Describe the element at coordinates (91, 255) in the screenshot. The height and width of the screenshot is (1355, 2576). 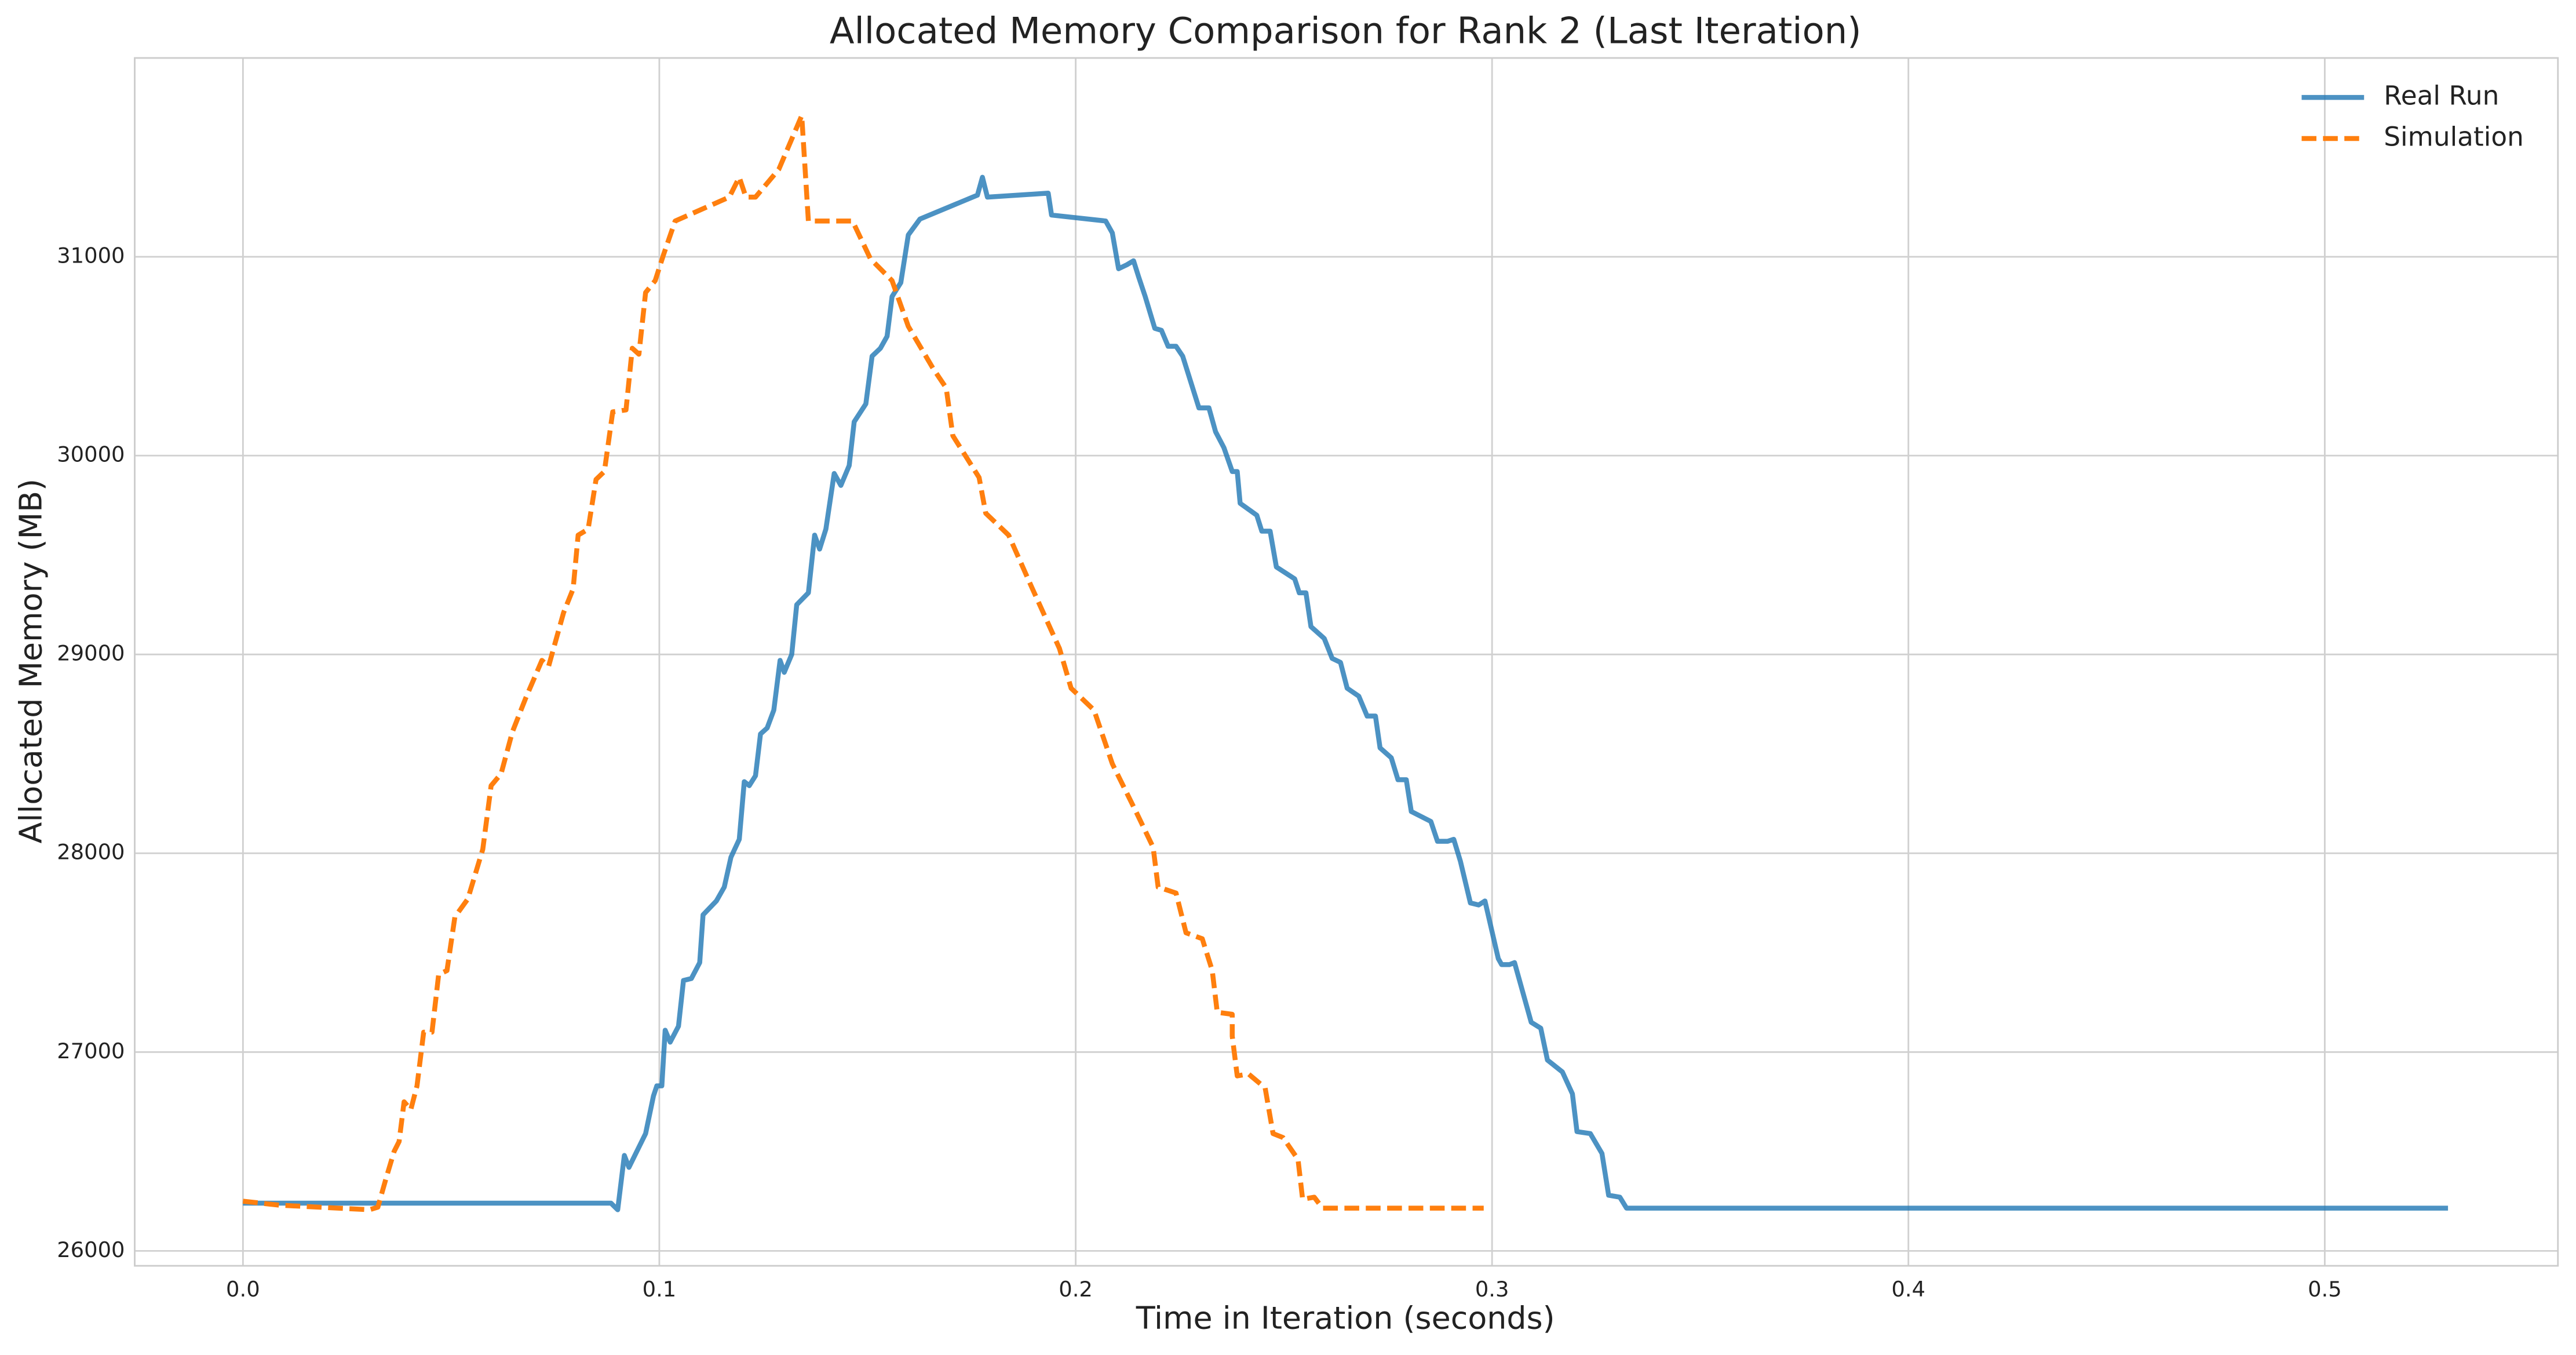
I see `y-tick-label: 31000` at that location.